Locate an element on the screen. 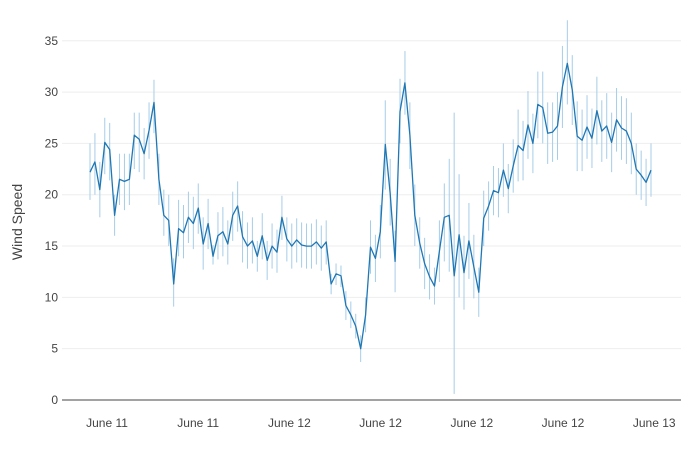 Image resolution: width=700 pixels, height=455 pixels. y-tick-labels: 0 5 10 15 20 25 30 35 is located at coordinates (52, 220).